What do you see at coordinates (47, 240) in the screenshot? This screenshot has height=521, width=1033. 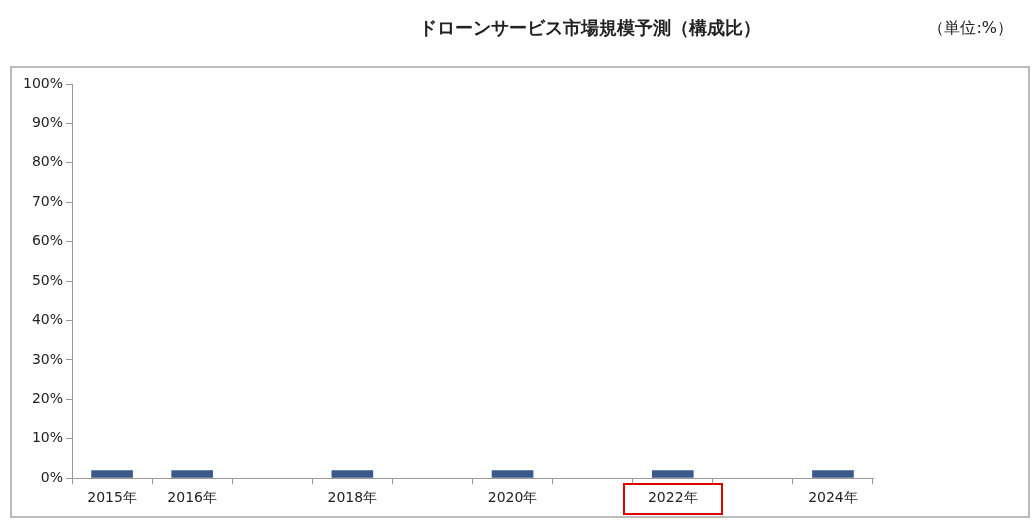 I see `y-tick-label: 60%` at bounding box center [47, 240].